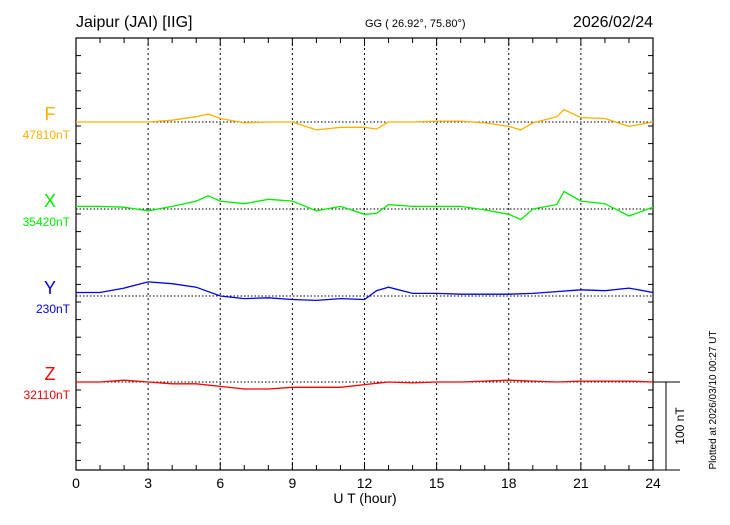 Image resolution: width=730 pixels, height=525 pixels. Describe the element at coordinates (365, 119) in the screenshot. I see `series-line-f` at that location.